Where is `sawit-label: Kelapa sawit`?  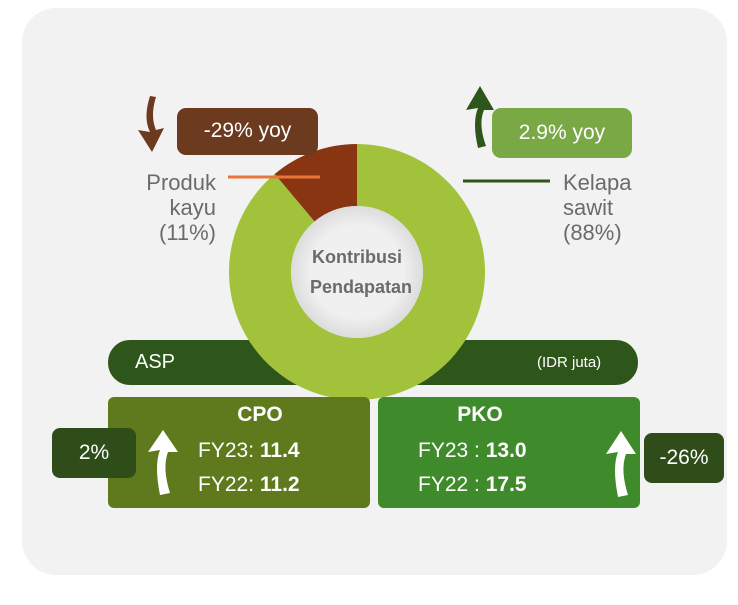 sawit-label: Kelapa sawit is located at coordinates (597, 195).